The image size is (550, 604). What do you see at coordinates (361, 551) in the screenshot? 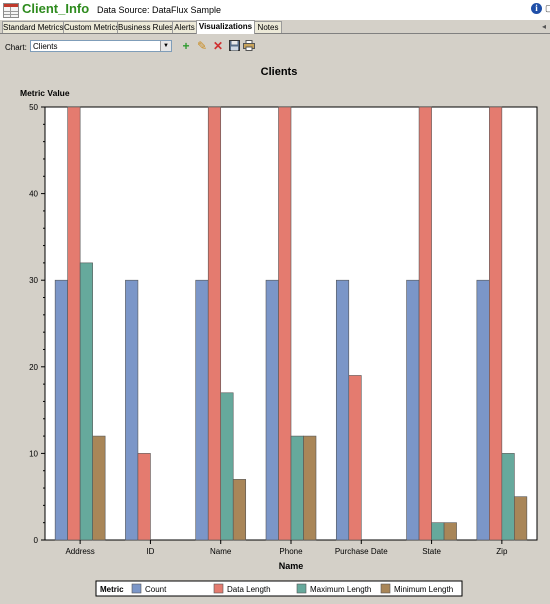
I see `x-tick-label: Purchase Date` at bounding box center [361, 551].